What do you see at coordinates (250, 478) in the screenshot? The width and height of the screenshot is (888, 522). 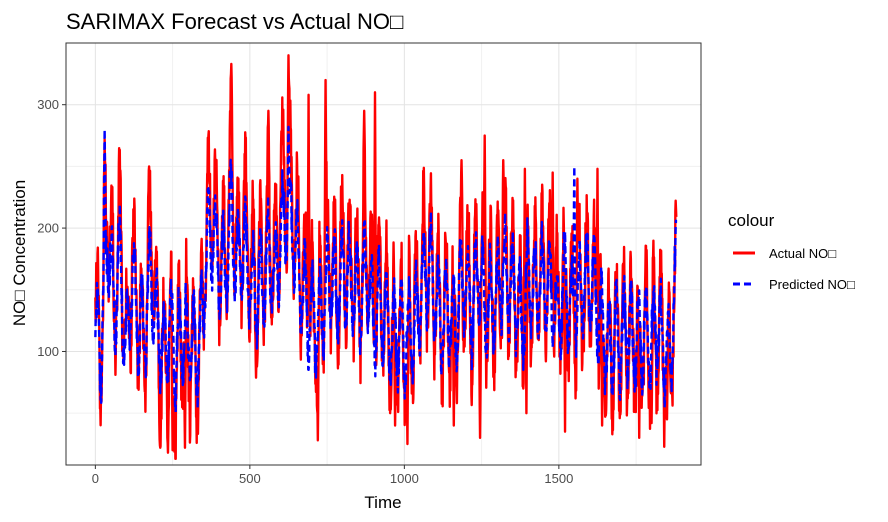 I see `x-tick-label: 500` at bounding box center [250, 478].